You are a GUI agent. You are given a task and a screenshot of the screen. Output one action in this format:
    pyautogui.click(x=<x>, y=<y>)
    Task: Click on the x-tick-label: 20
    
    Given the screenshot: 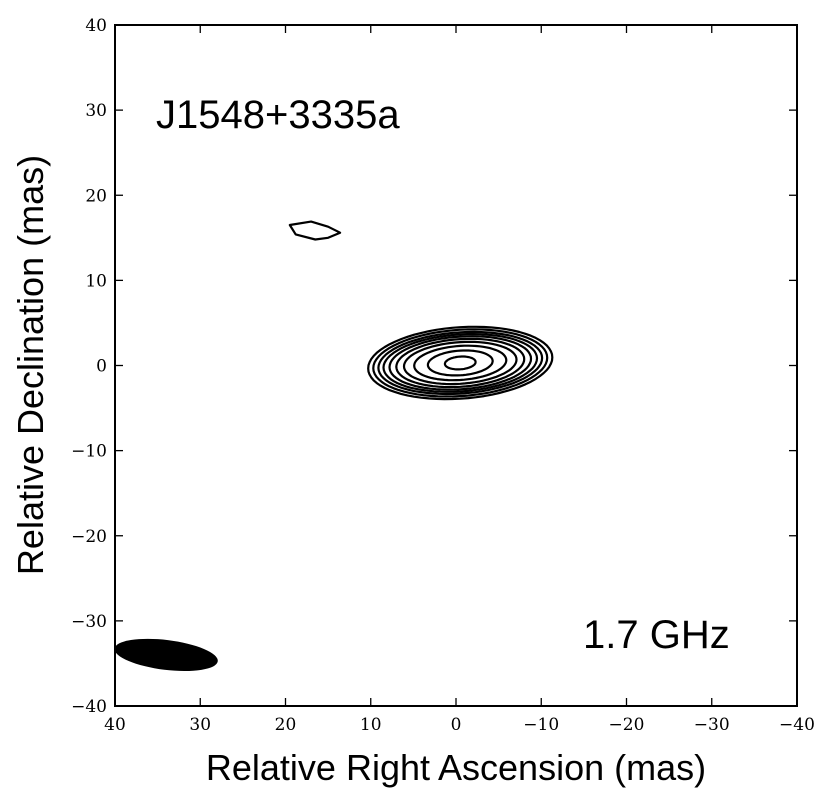 What is the action you would take?
    pyautogui.click(x=286, y=725)
    